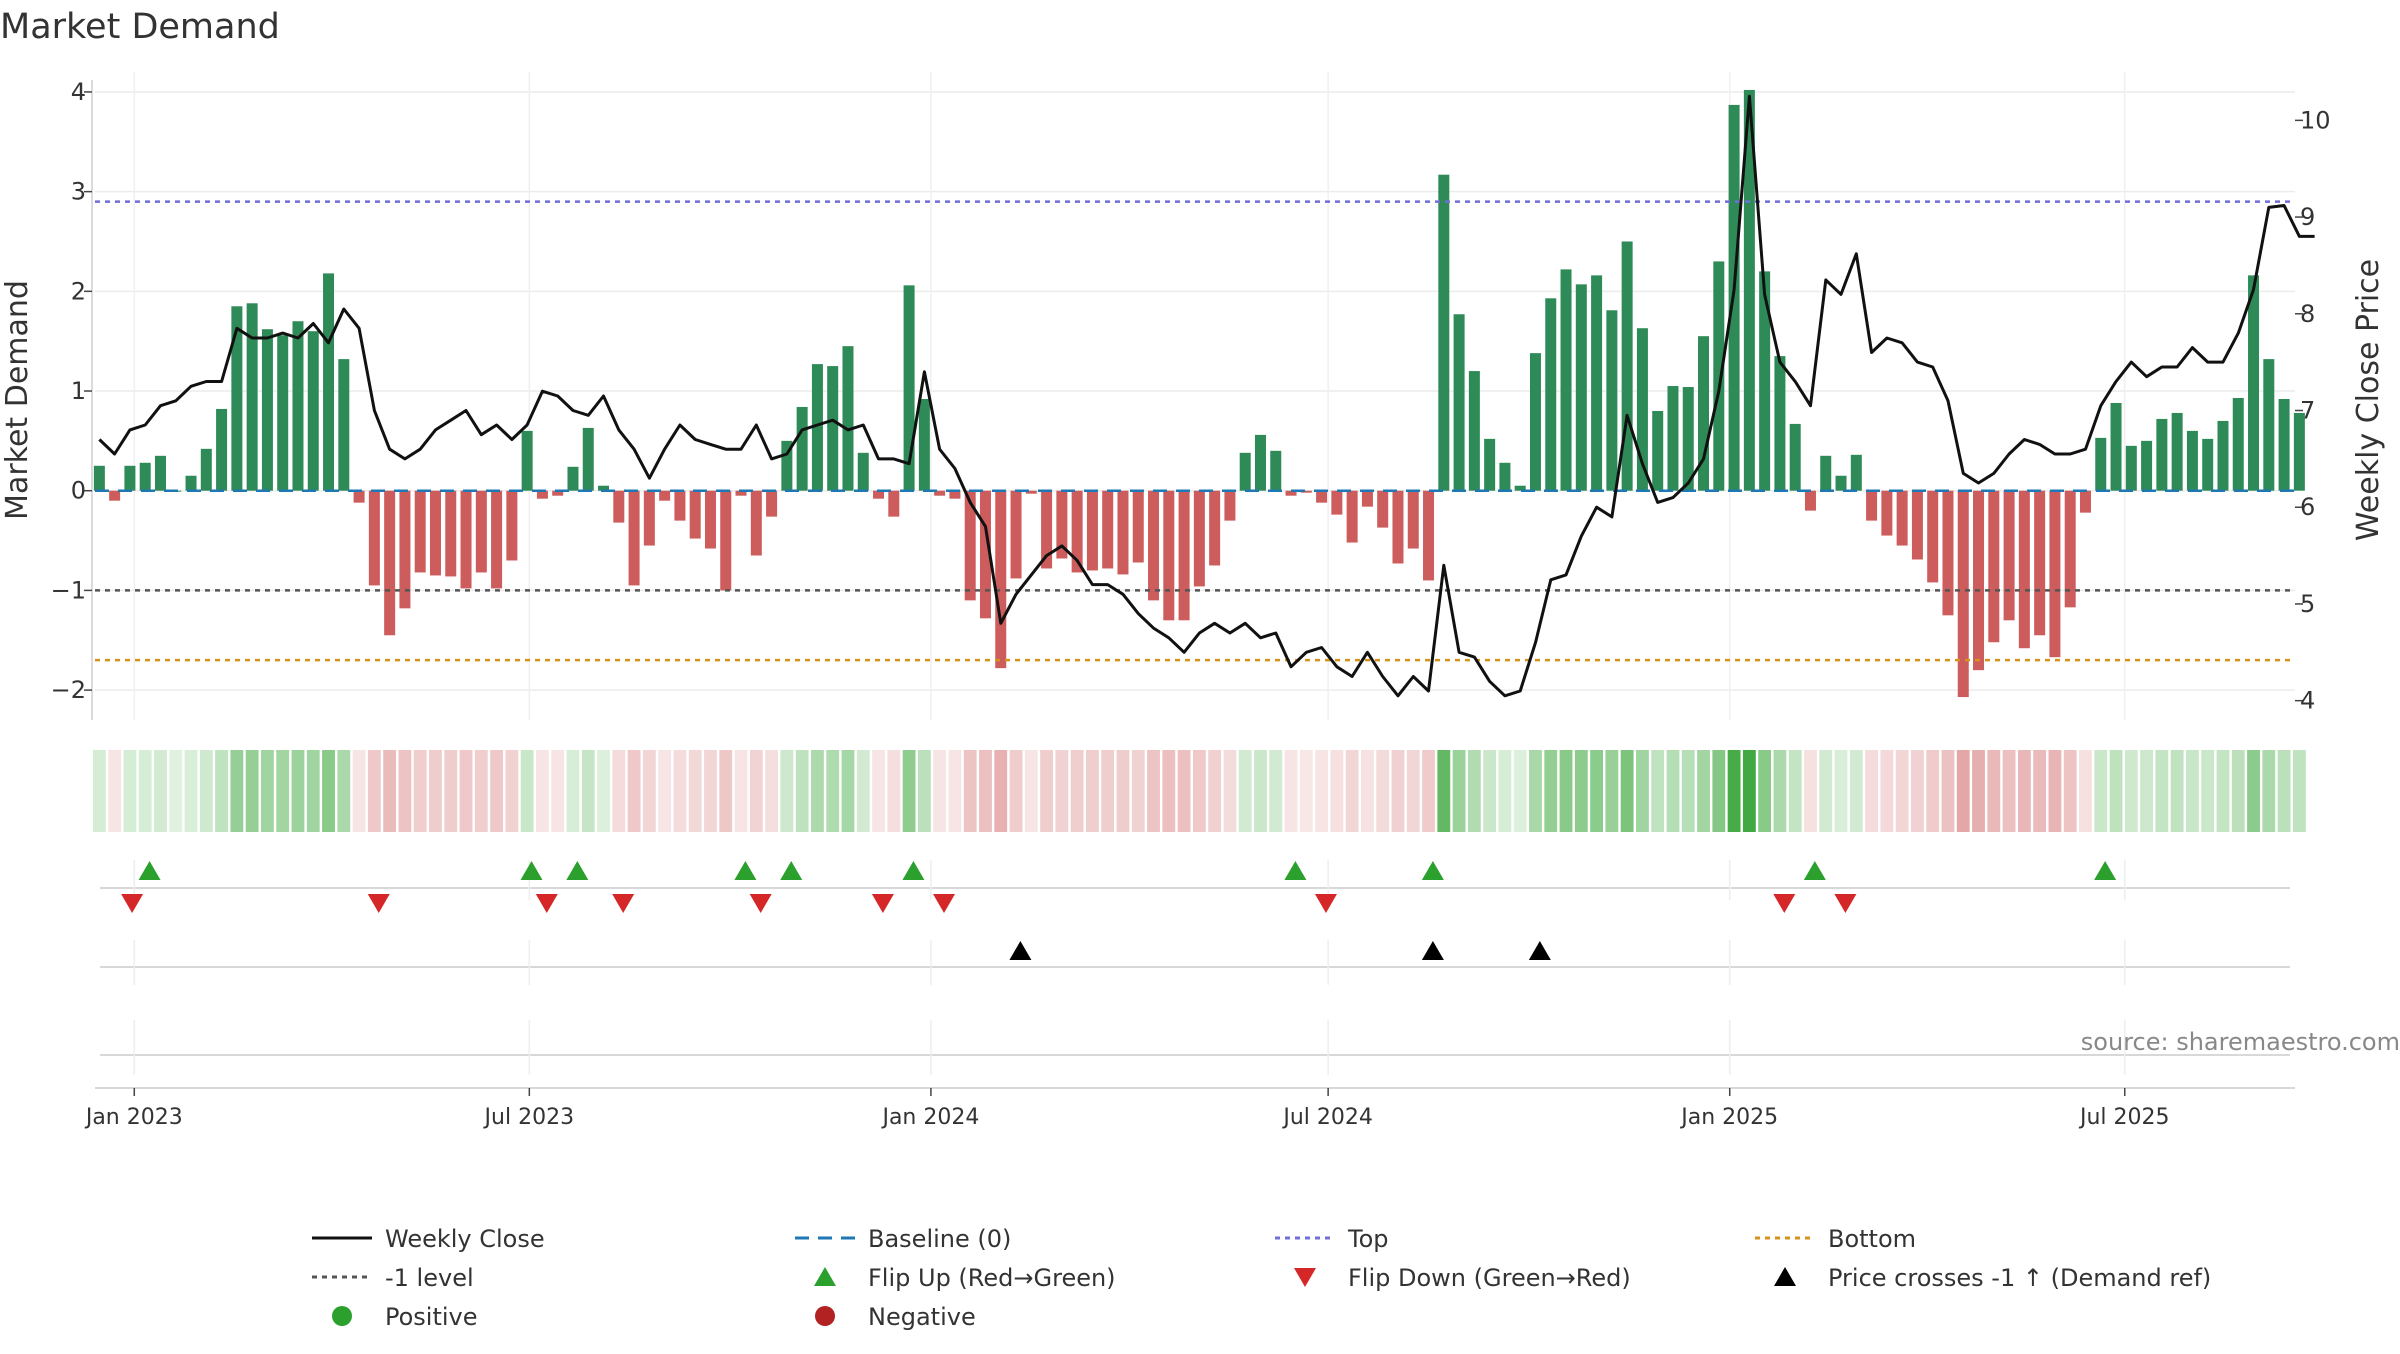 This screenshot has height=1354, width=2400. Describe the element at coordinates (2307, 604) in the screenshot. I see `right-tick-label: 5` at that location.